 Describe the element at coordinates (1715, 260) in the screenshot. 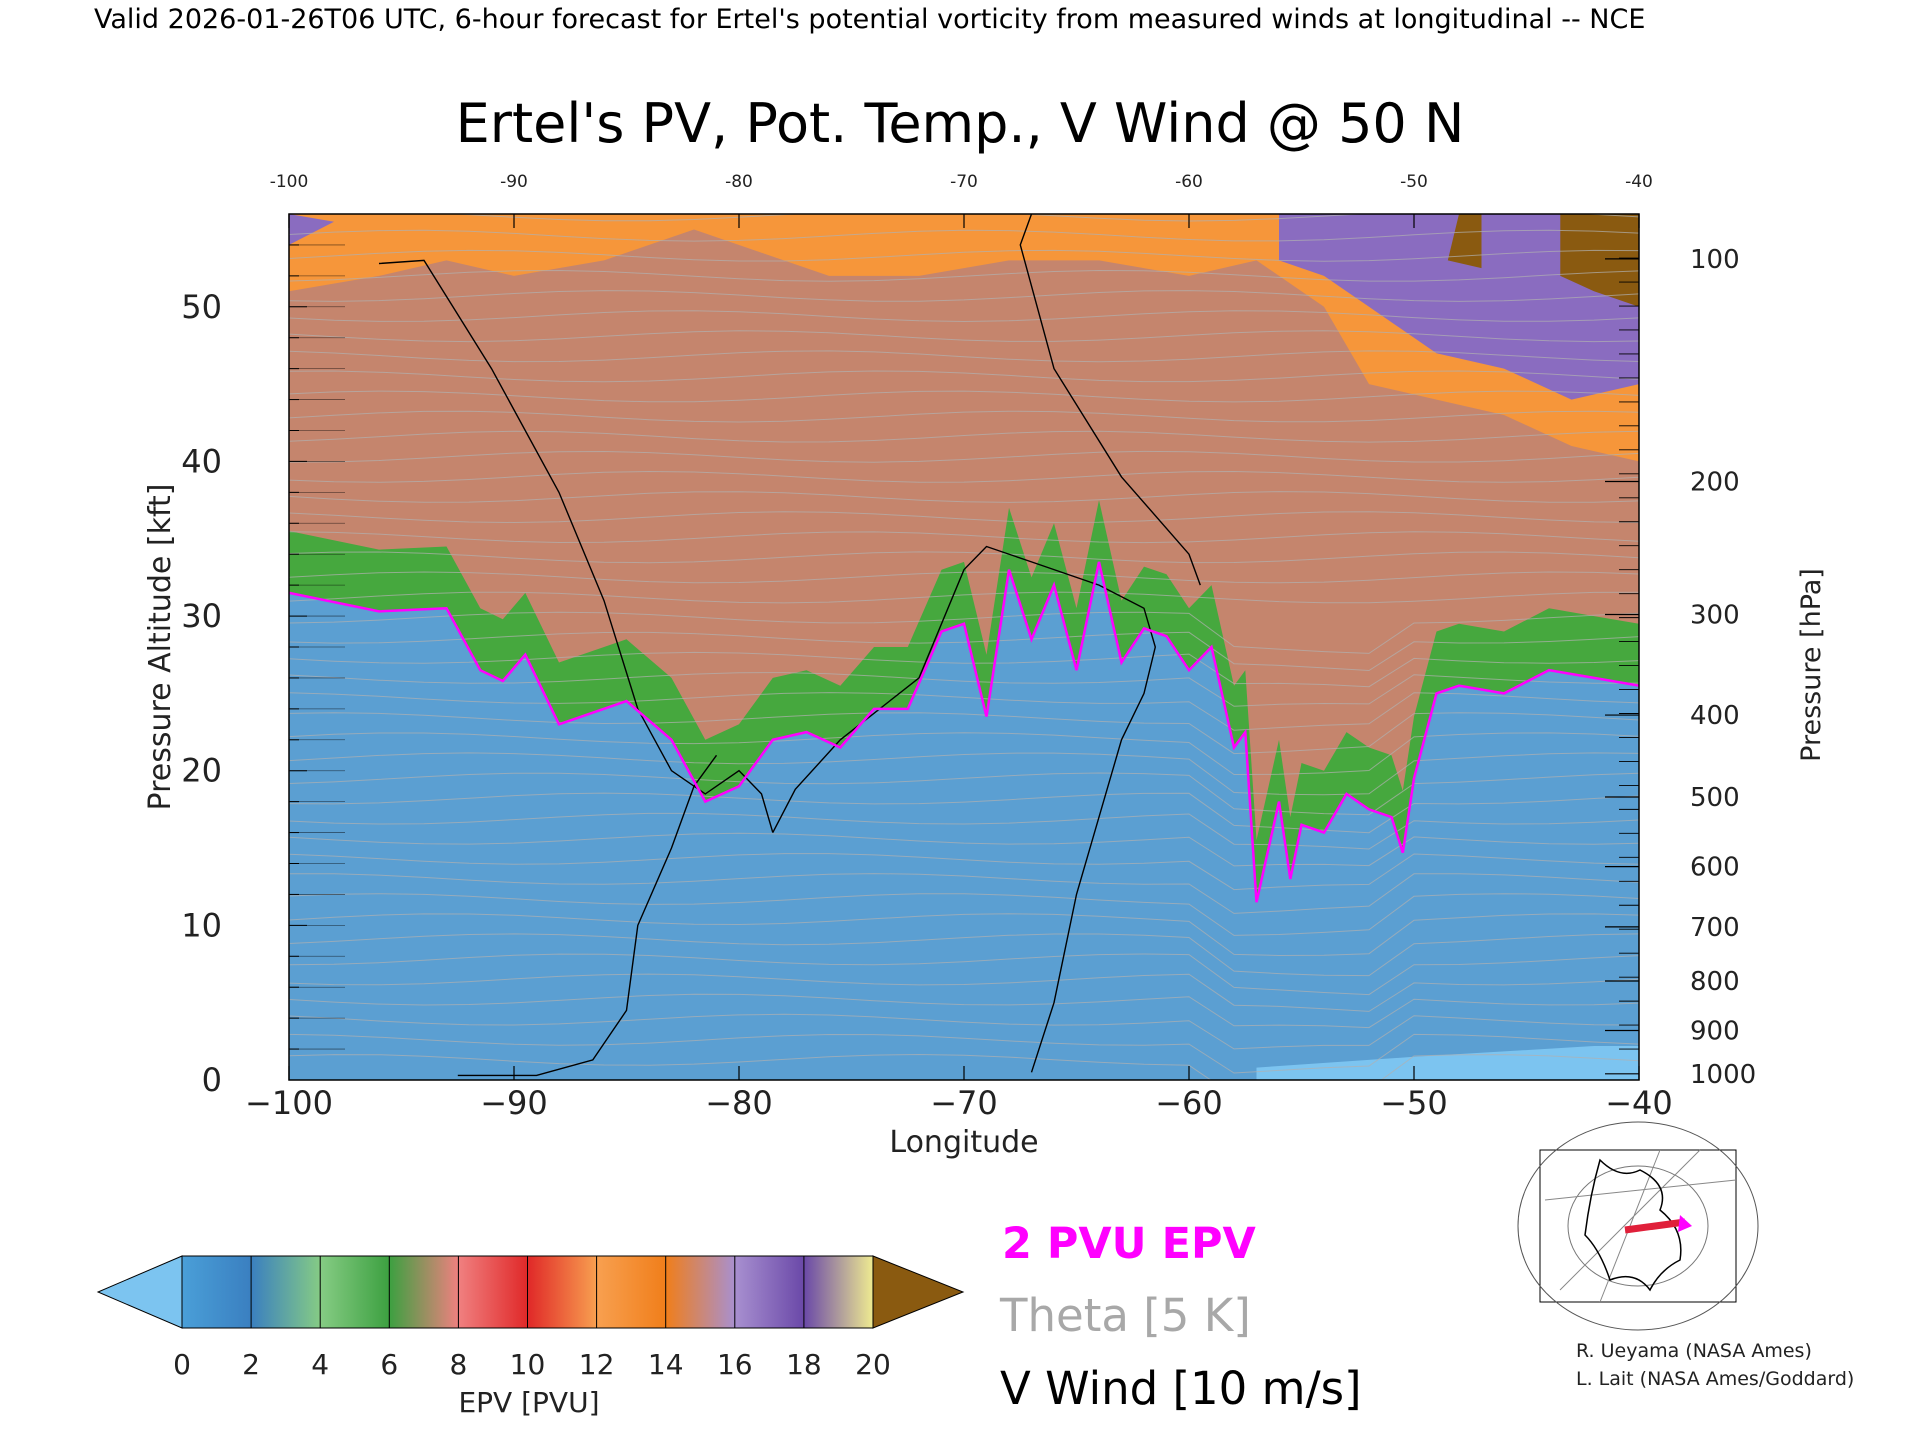

I see `pressure-tick-label: 100` at that location.